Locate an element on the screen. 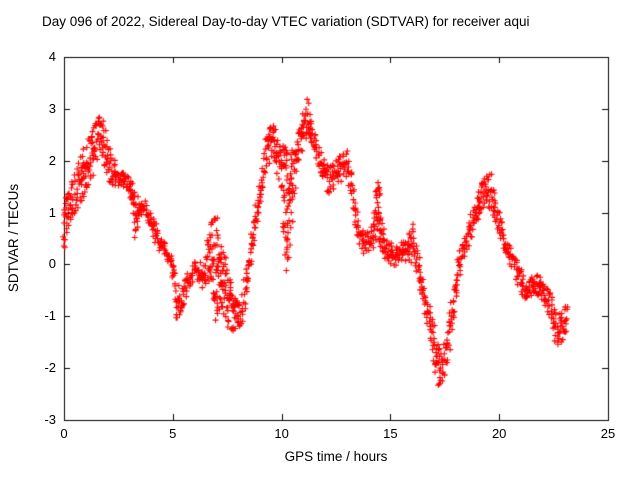 This screenshot has width=640, height=480. y-tick-label: 0 is located at coordinates (52, 264).